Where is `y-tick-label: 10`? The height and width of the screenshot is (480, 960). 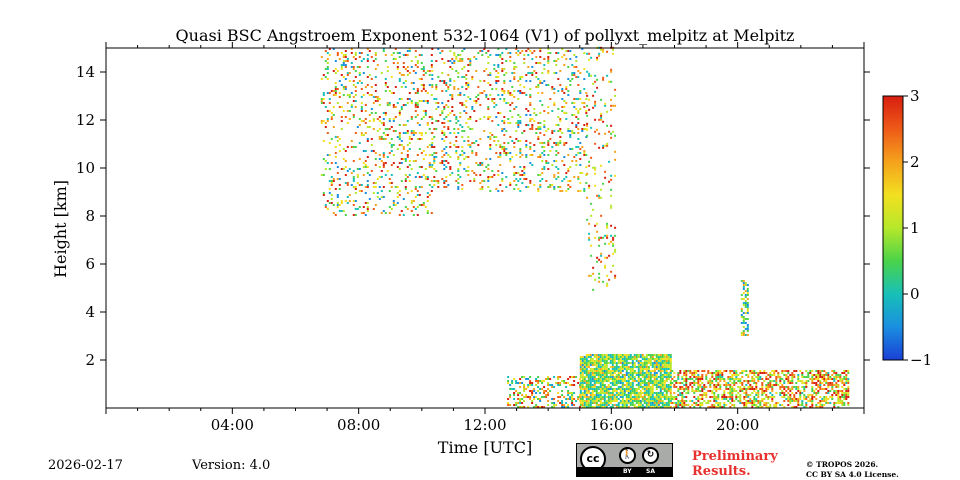 y-tick-label: 10 is located at coordinates (85, 168).